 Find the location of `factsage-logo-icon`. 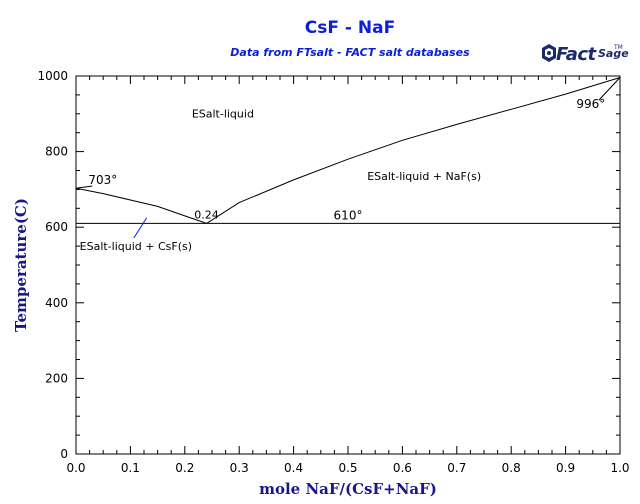

factsage-logo-icon is located at coordinates (549, 53).